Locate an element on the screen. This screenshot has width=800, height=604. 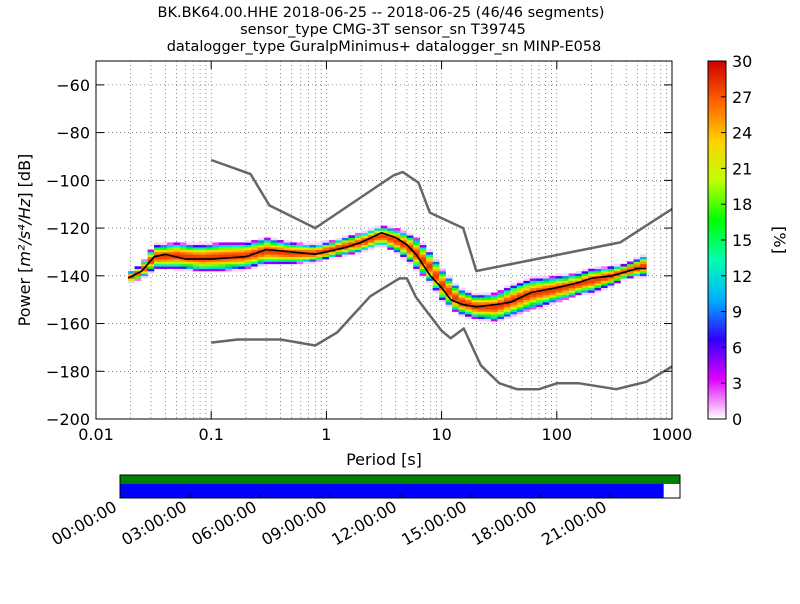
colorbar-tick-label: 0 is located at coordinates (737, 419).